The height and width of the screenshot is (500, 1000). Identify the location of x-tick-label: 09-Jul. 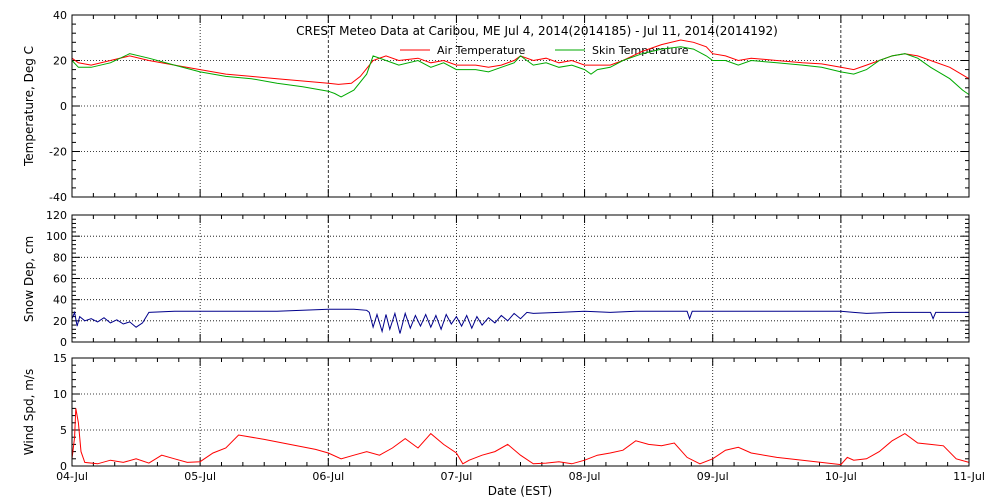
(713, 476).